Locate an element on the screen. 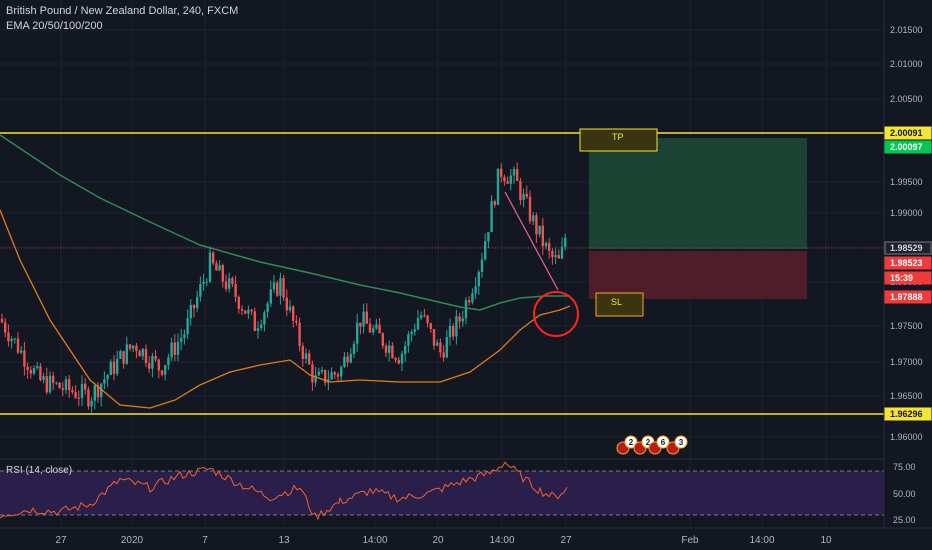 The height and width of the screenshot is (550, 932). tp-box is located at coordinates (618, 140).